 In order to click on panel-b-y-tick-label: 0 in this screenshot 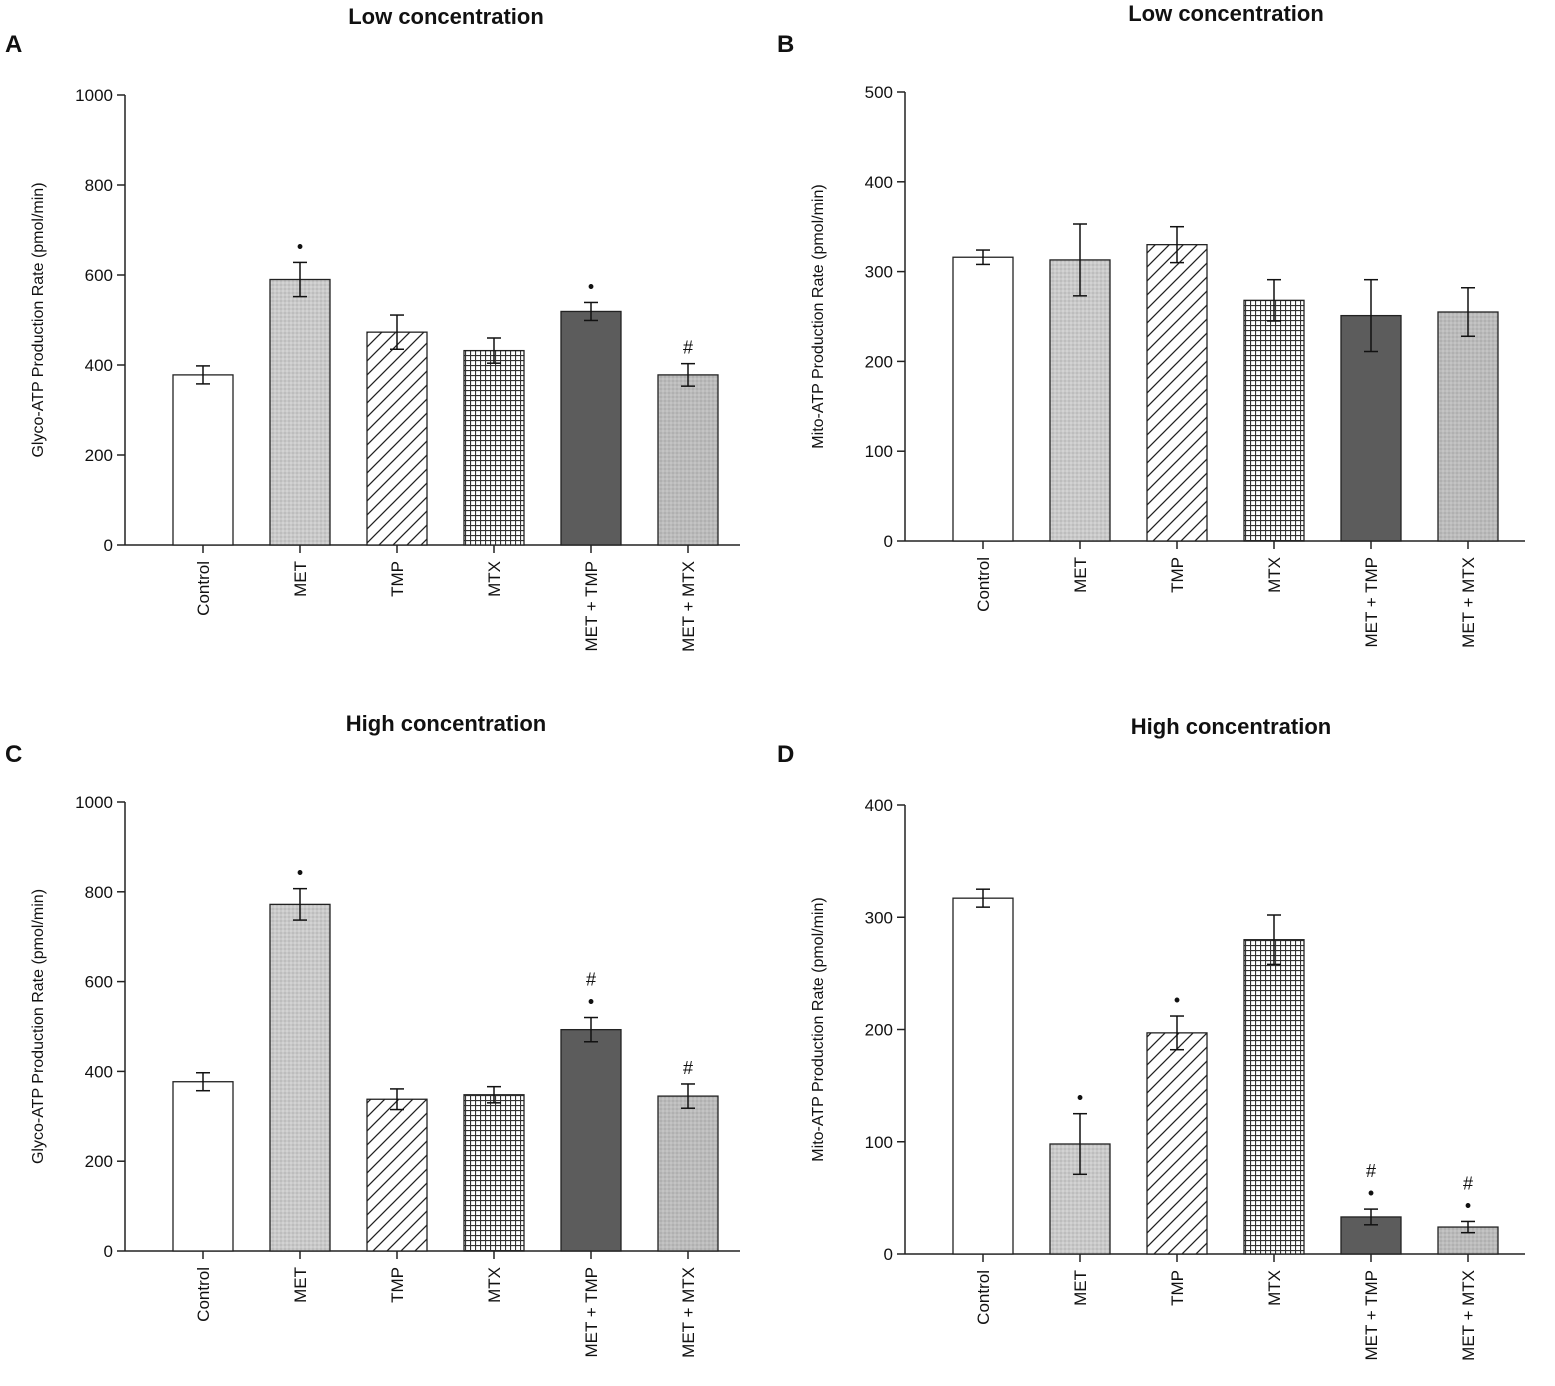, I will do `click(888, 541)`.